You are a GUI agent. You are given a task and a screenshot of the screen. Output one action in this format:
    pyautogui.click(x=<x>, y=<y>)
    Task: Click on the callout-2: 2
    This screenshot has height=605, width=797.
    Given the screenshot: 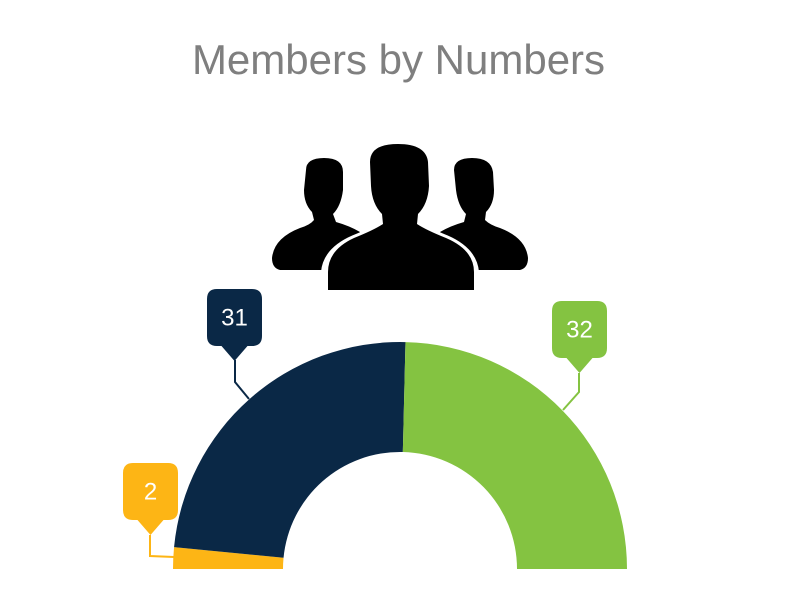 What is the action you would take?
    pyautogui.click(x=150, y=510)
    